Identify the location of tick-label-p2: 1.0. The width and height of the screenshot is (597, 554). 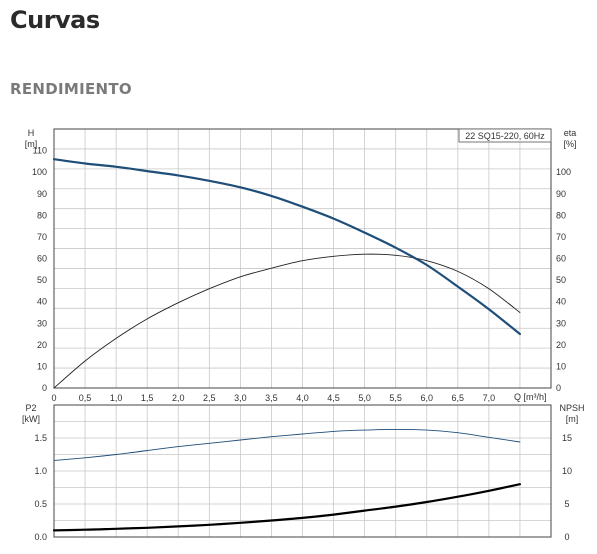
(40, 471).